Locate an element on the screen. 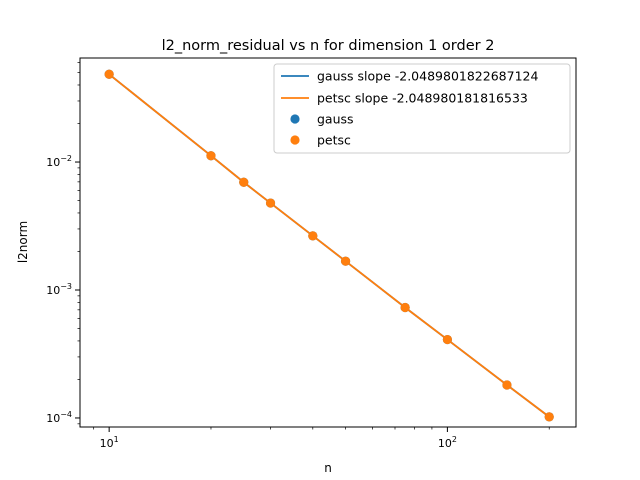 This screenshot has width=640, height=480. legend-label: petsc slope -2.048980181816533 is located at coordinates (422, 98).